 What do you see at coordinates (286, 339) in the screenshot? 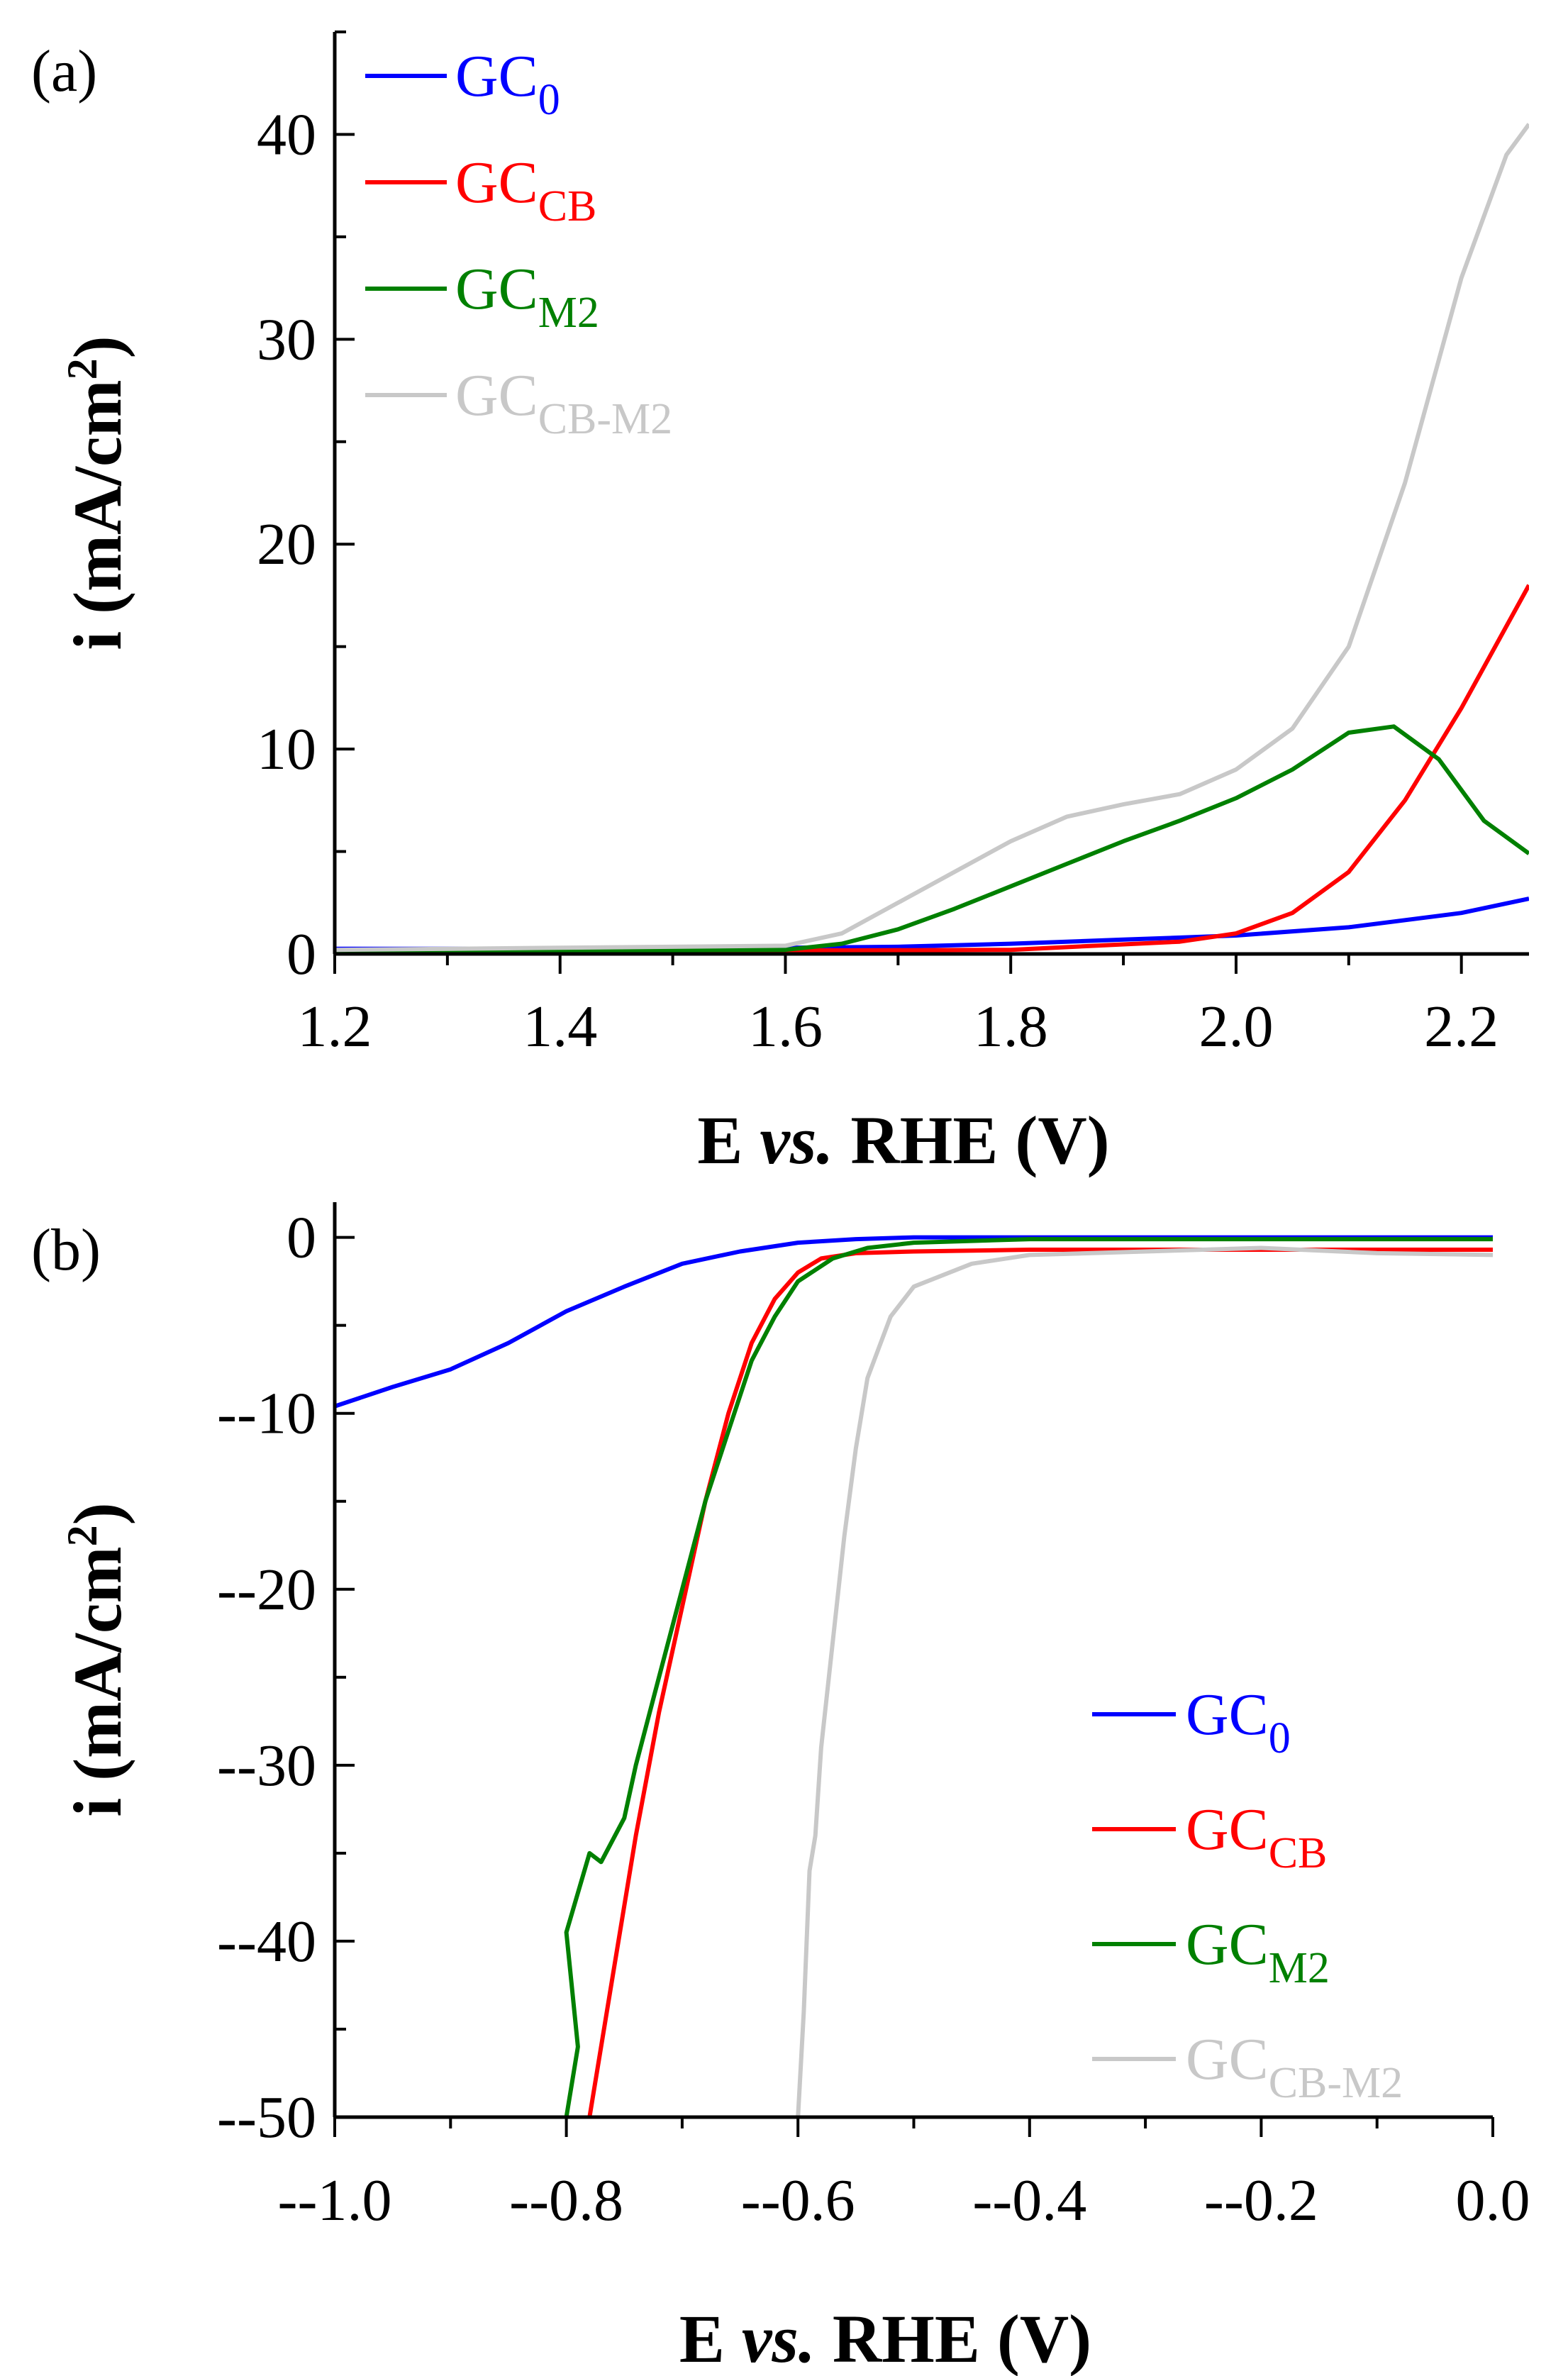
I see `y-tick-label: 30` at bounding box center [286, 339].